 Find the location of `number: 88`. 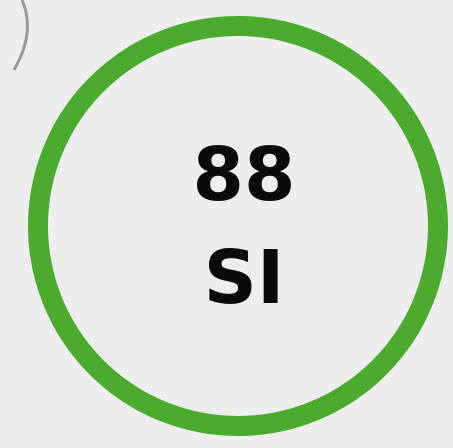

number: 88 is located at coordinates (244, 175).